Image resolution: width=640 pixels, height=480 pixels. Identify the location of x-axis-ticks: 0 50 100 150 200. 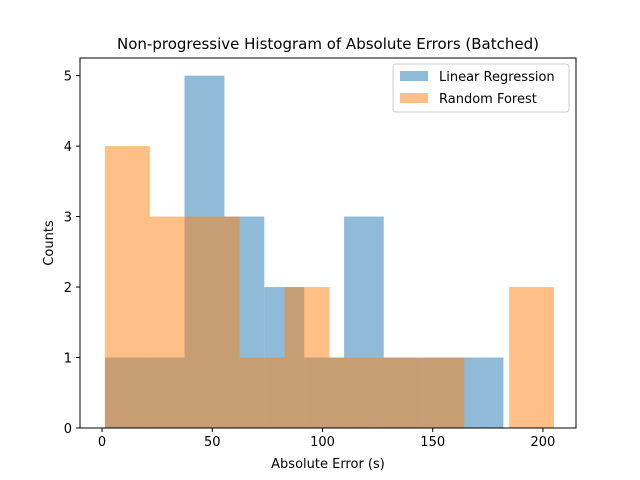
(326, 439).